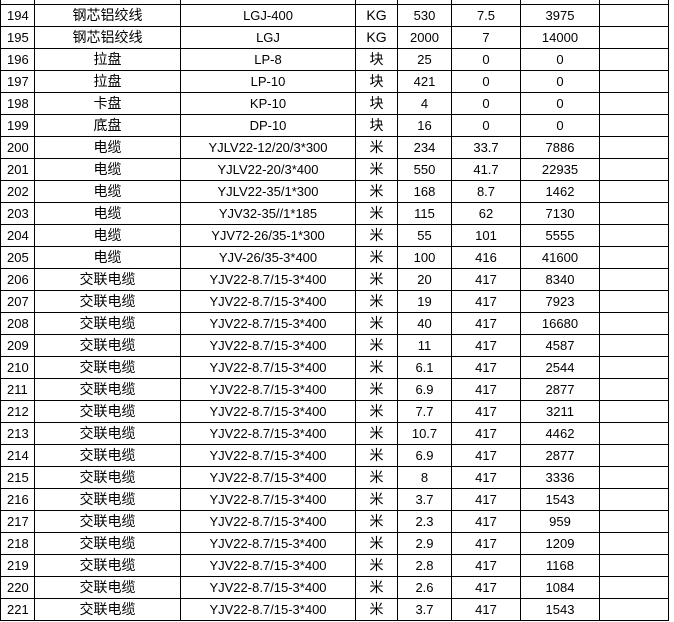 The width and height of the screenshot is (674, 622). I want to click on cell-no: 214, so click(17, 455).